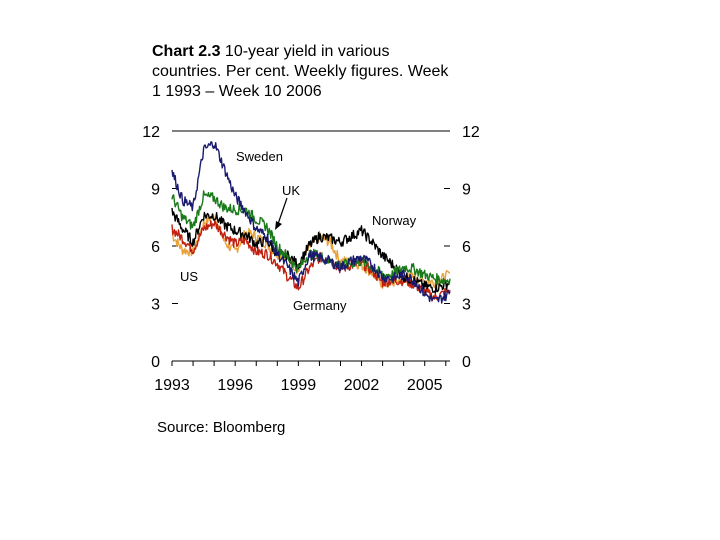 This screenshot has width=720, height=540. Describe the element at coordinates (320, 305) in the screenshot. I see `annotation-germany: Germany` at that location.